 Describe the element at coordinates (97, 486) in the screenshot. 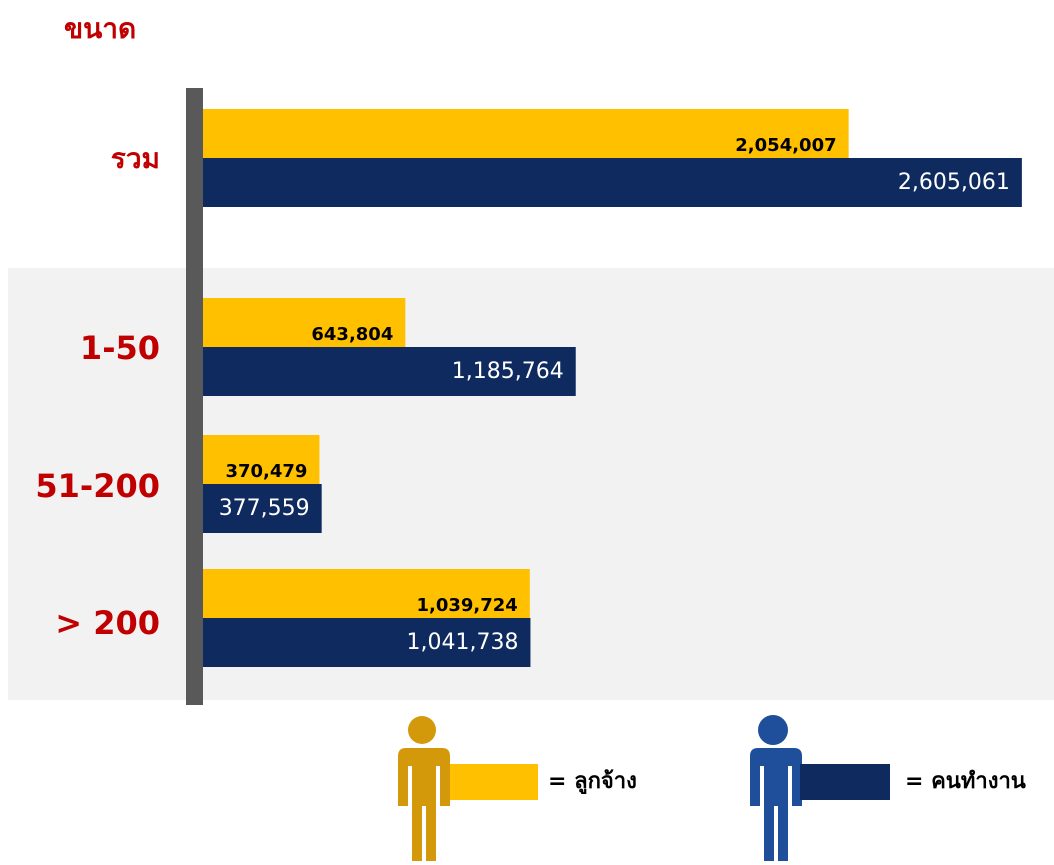

I see `category-label: 51-200` at that location.